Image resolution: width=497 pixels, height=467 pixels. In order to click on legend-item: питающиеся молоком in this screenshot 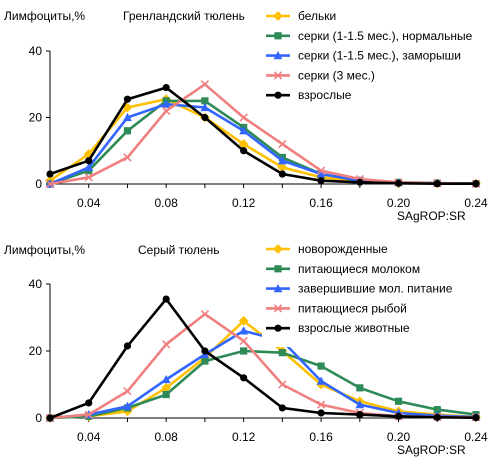, I will do `click(343, 269)`.